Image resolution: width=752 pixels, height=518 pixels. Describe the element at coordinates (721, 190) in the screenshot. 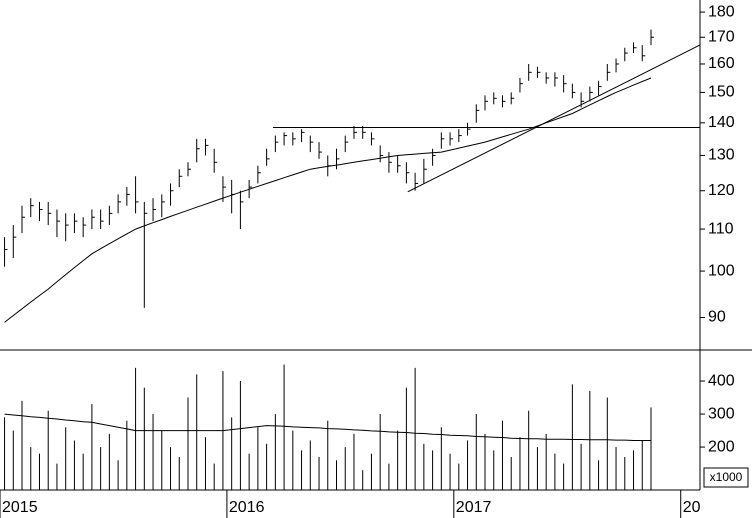

I see `y-tick-label: 120` at that location.